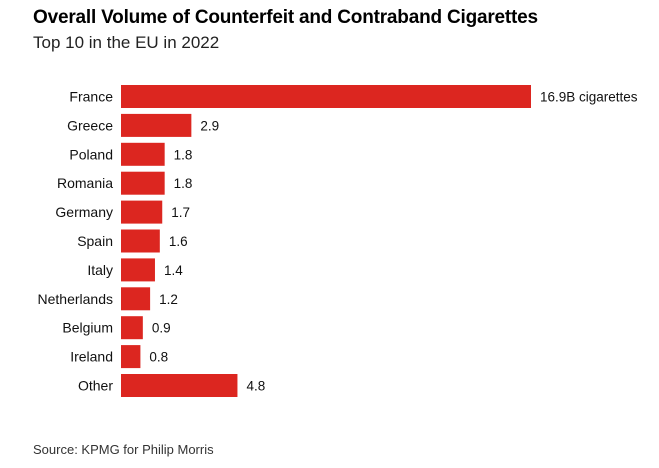 The height and width of the screenshot is (468, 659). I want to click on bar-poland, so click(143, 154).